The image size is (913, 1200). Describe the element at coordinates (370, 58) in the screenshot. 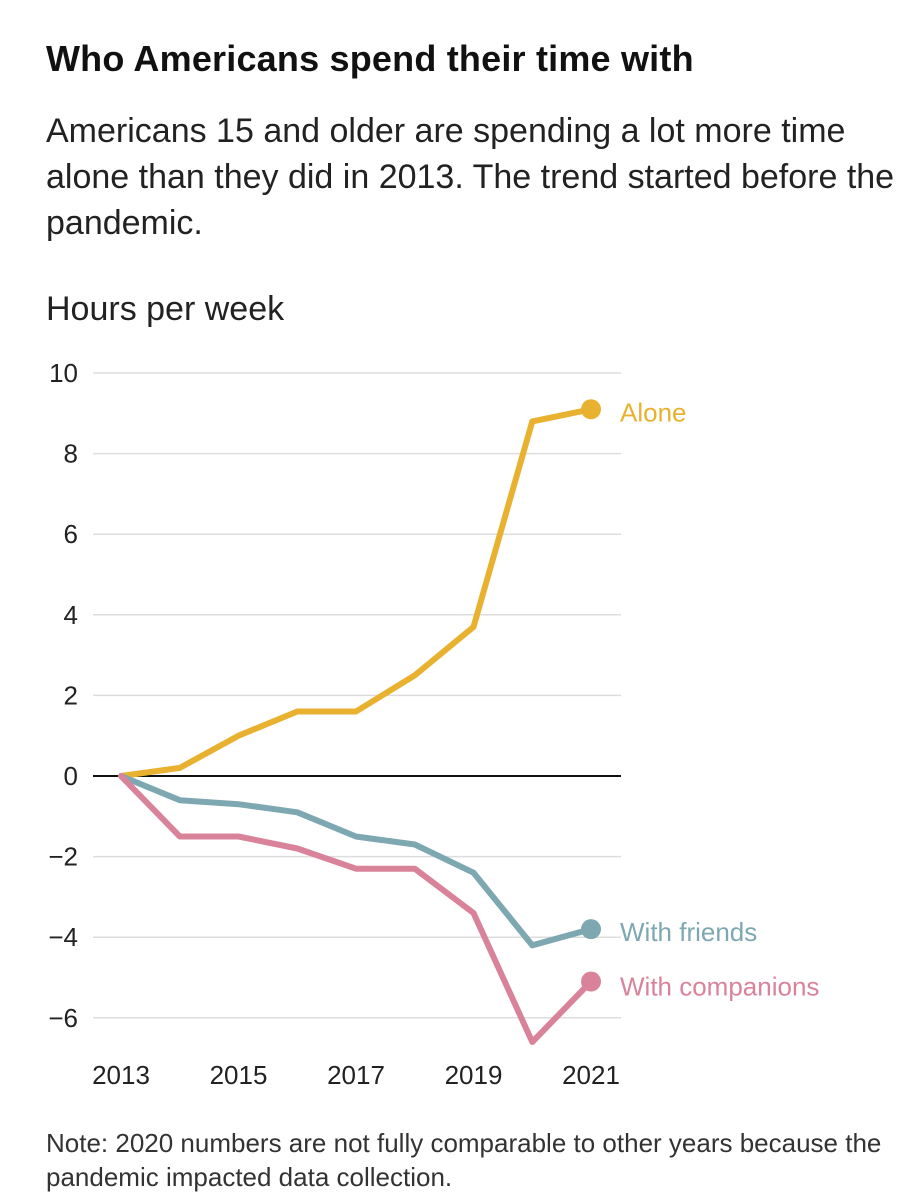

I see `chart-title: Who Americans spend their time with` at that location.